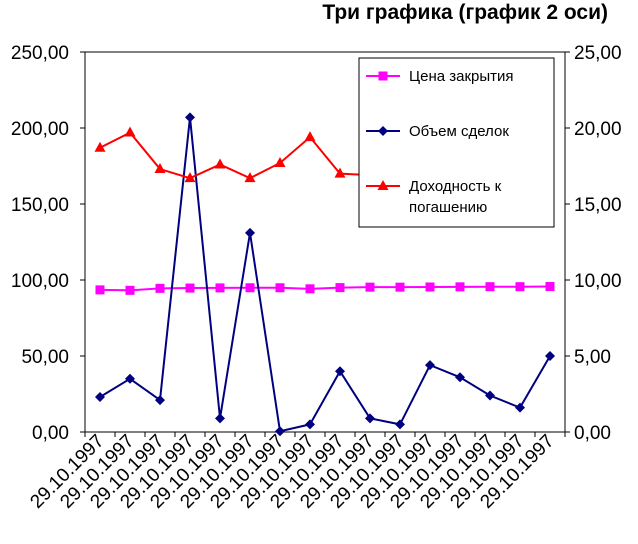  Describe the element at coordinates (448, 207) in the screenshot. I see `legend-label: погашению` at that location.